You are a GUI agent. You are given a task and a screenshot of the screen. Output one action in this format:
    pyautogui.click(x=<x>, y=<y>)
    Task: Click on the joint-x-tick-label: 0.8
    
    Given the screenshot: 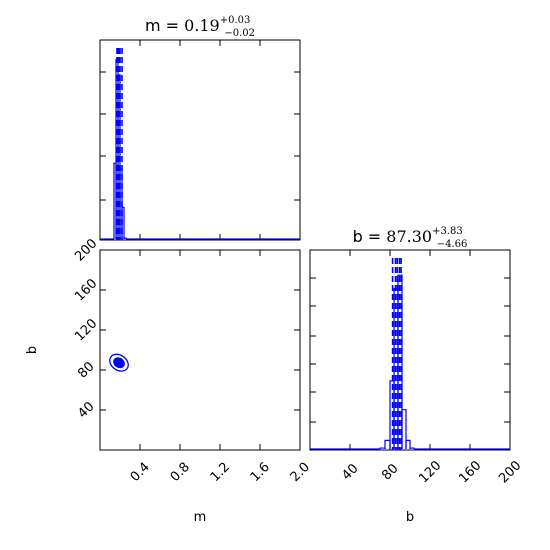 What is the action you would take?
    pyautogui.click(x=180, y=472)
    